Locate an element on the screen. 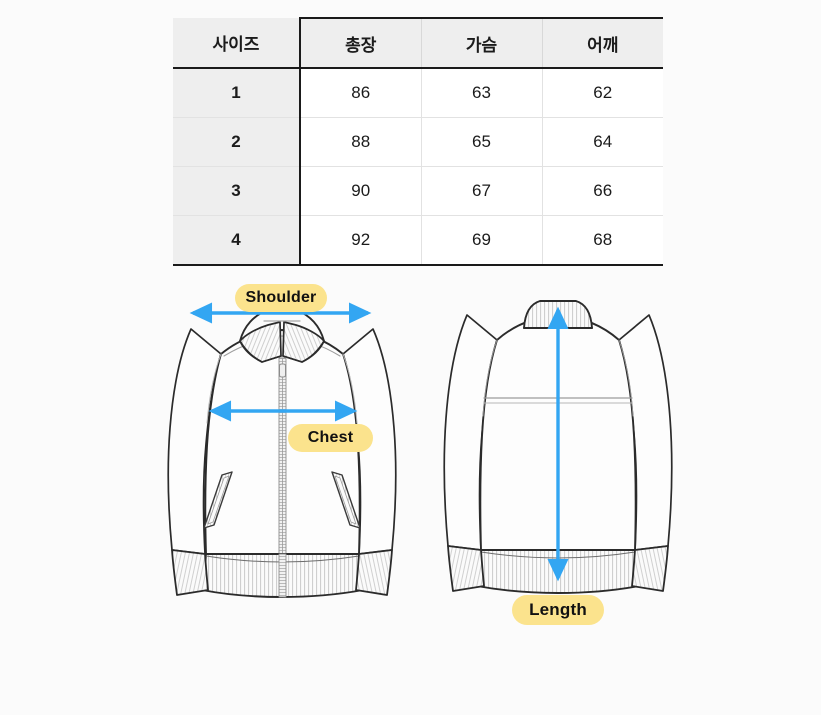 The image size is (821, 715). cell-length: 90 is located at coordinates (361, 191).